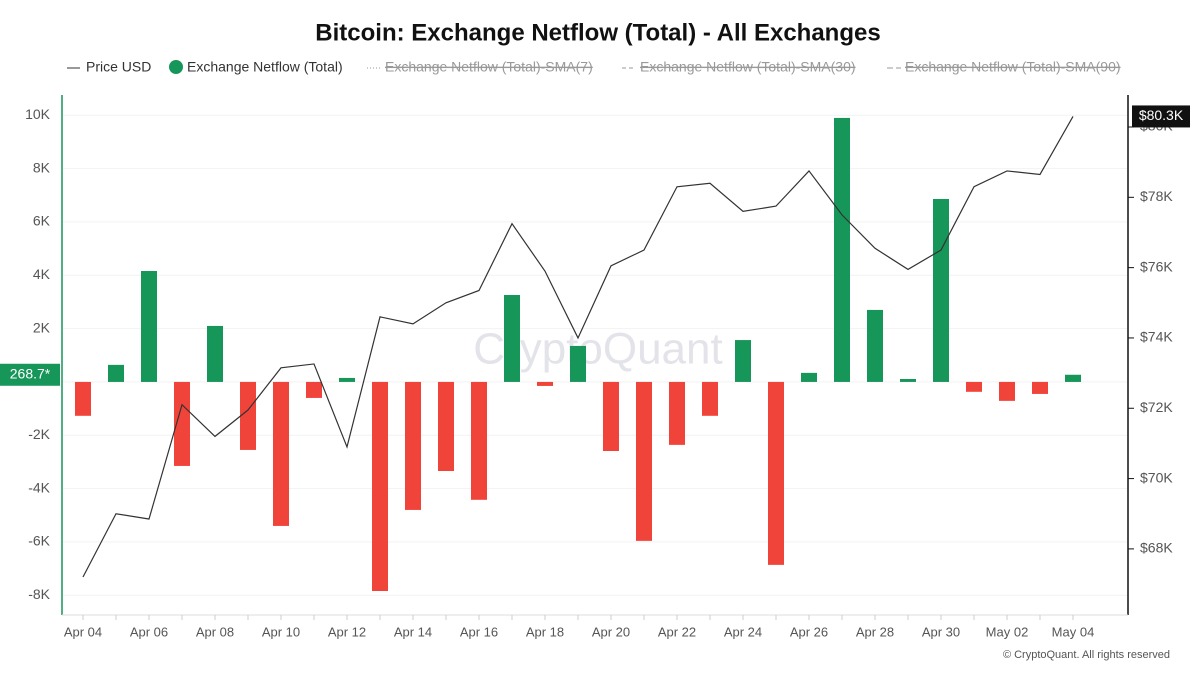 The width and height of the screenshot is (1200, 675). Describe the element at coordinates (83, 631) in the screenshot. I see `x-tick-label: Apr 04` at that location.